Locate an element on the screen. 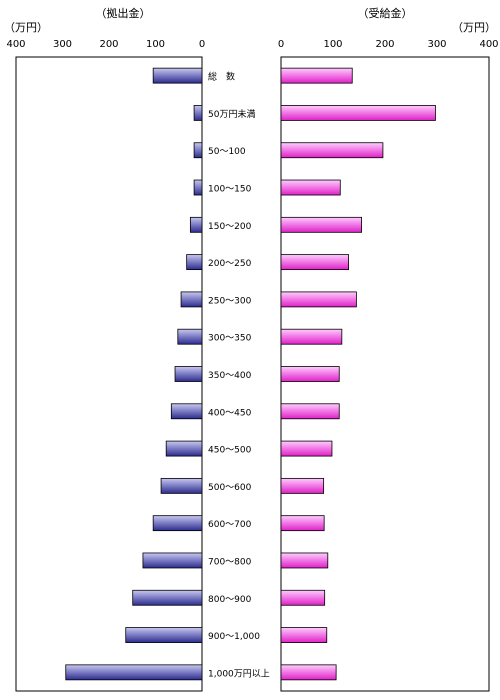 This screenshot has height=700, width=500. right-tick-label: 0 is located at coordinates (281, 44).